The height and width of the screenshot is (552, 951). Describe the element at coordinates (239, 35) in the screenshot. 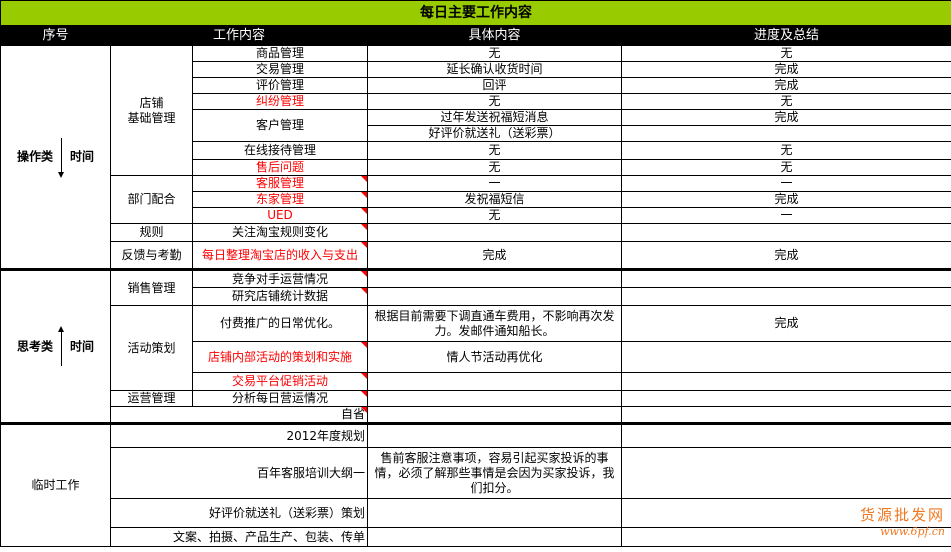

I see `header-work: 工作内容` at that location.